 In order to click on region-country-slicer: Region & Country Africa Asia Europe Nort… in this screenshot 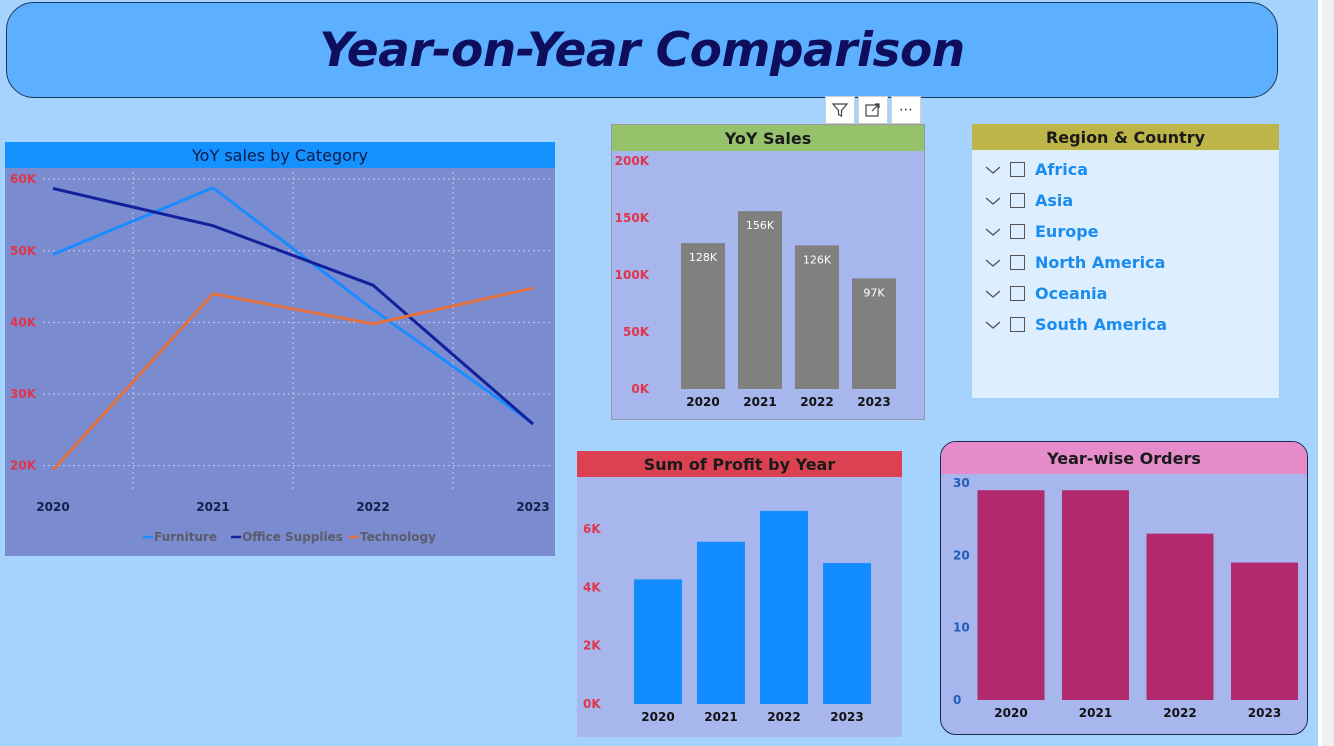, I will do `click(1125, 261)`.